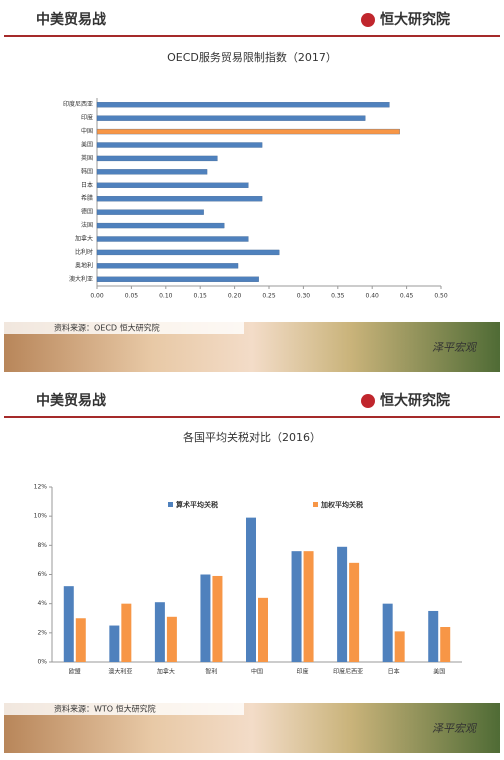 The height and width of the screenshot is (760, 504). What do you see at coordinates (341, 504) in the screenshot?
I see `legend-label: 加权平均关税` at bounding box center [341, 504].